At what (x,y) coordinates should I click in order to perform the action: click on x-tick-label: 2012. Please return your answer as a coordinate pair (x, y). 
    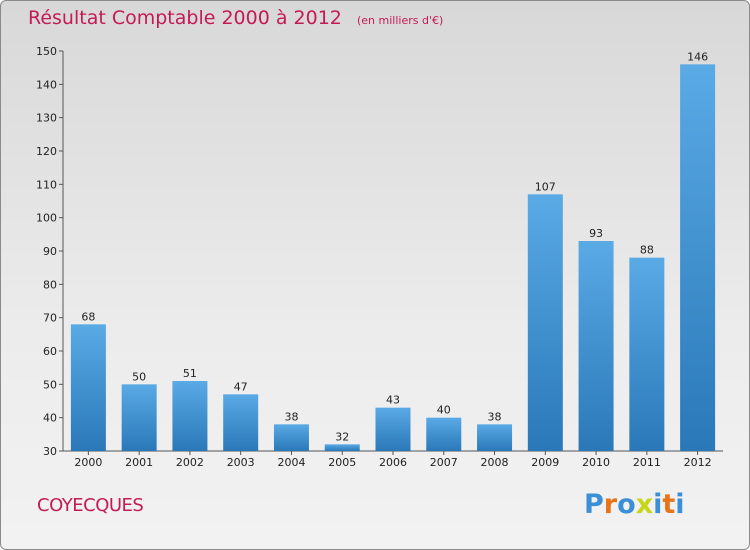
    Looking at the image, I should click on (698, 462).